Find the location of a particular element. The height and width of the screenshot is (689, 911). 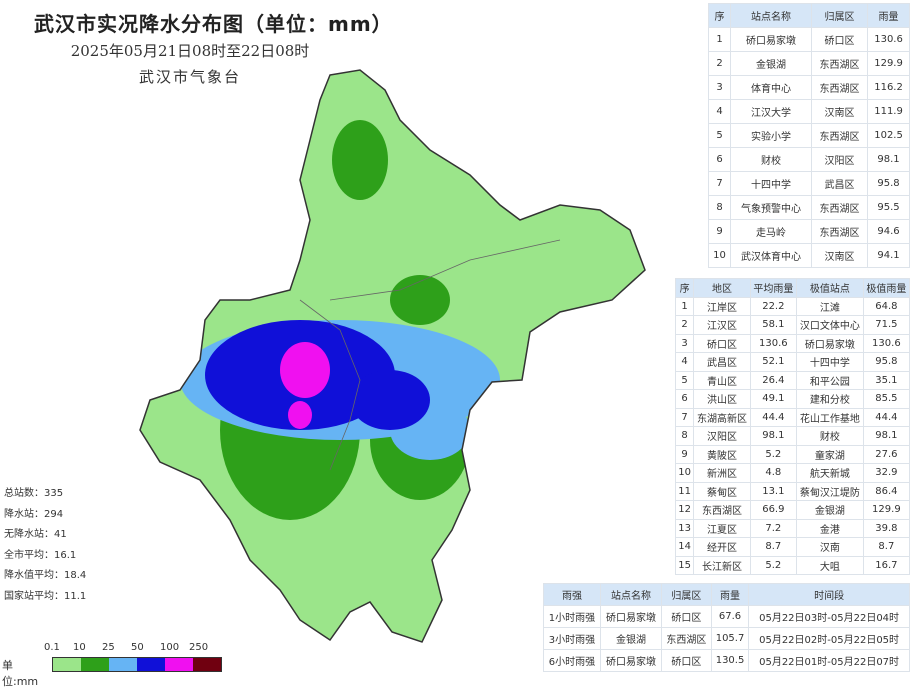

intensity-cell: 1小时雨强 is located at coordinates (572, 616).